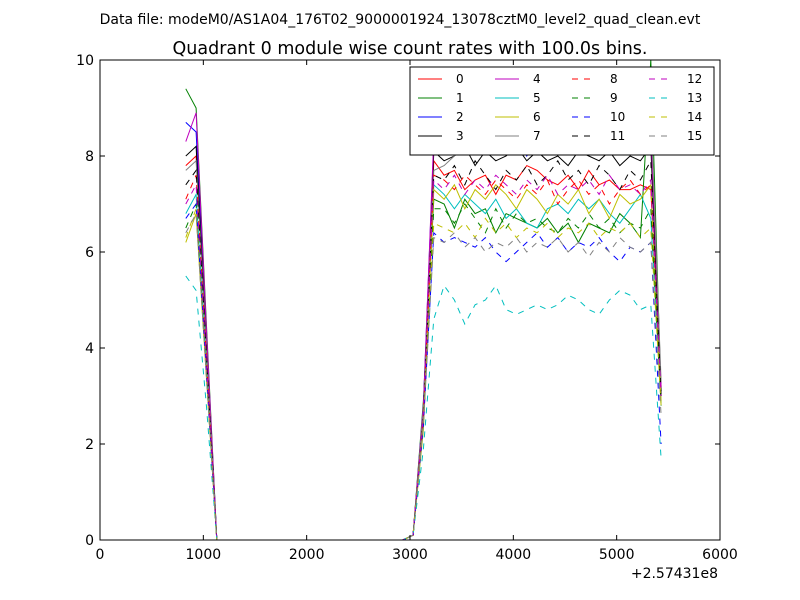 The width and height of the screenshot is (800, 600). I want to click on x-tick-label: 4000, so click(514, 555).